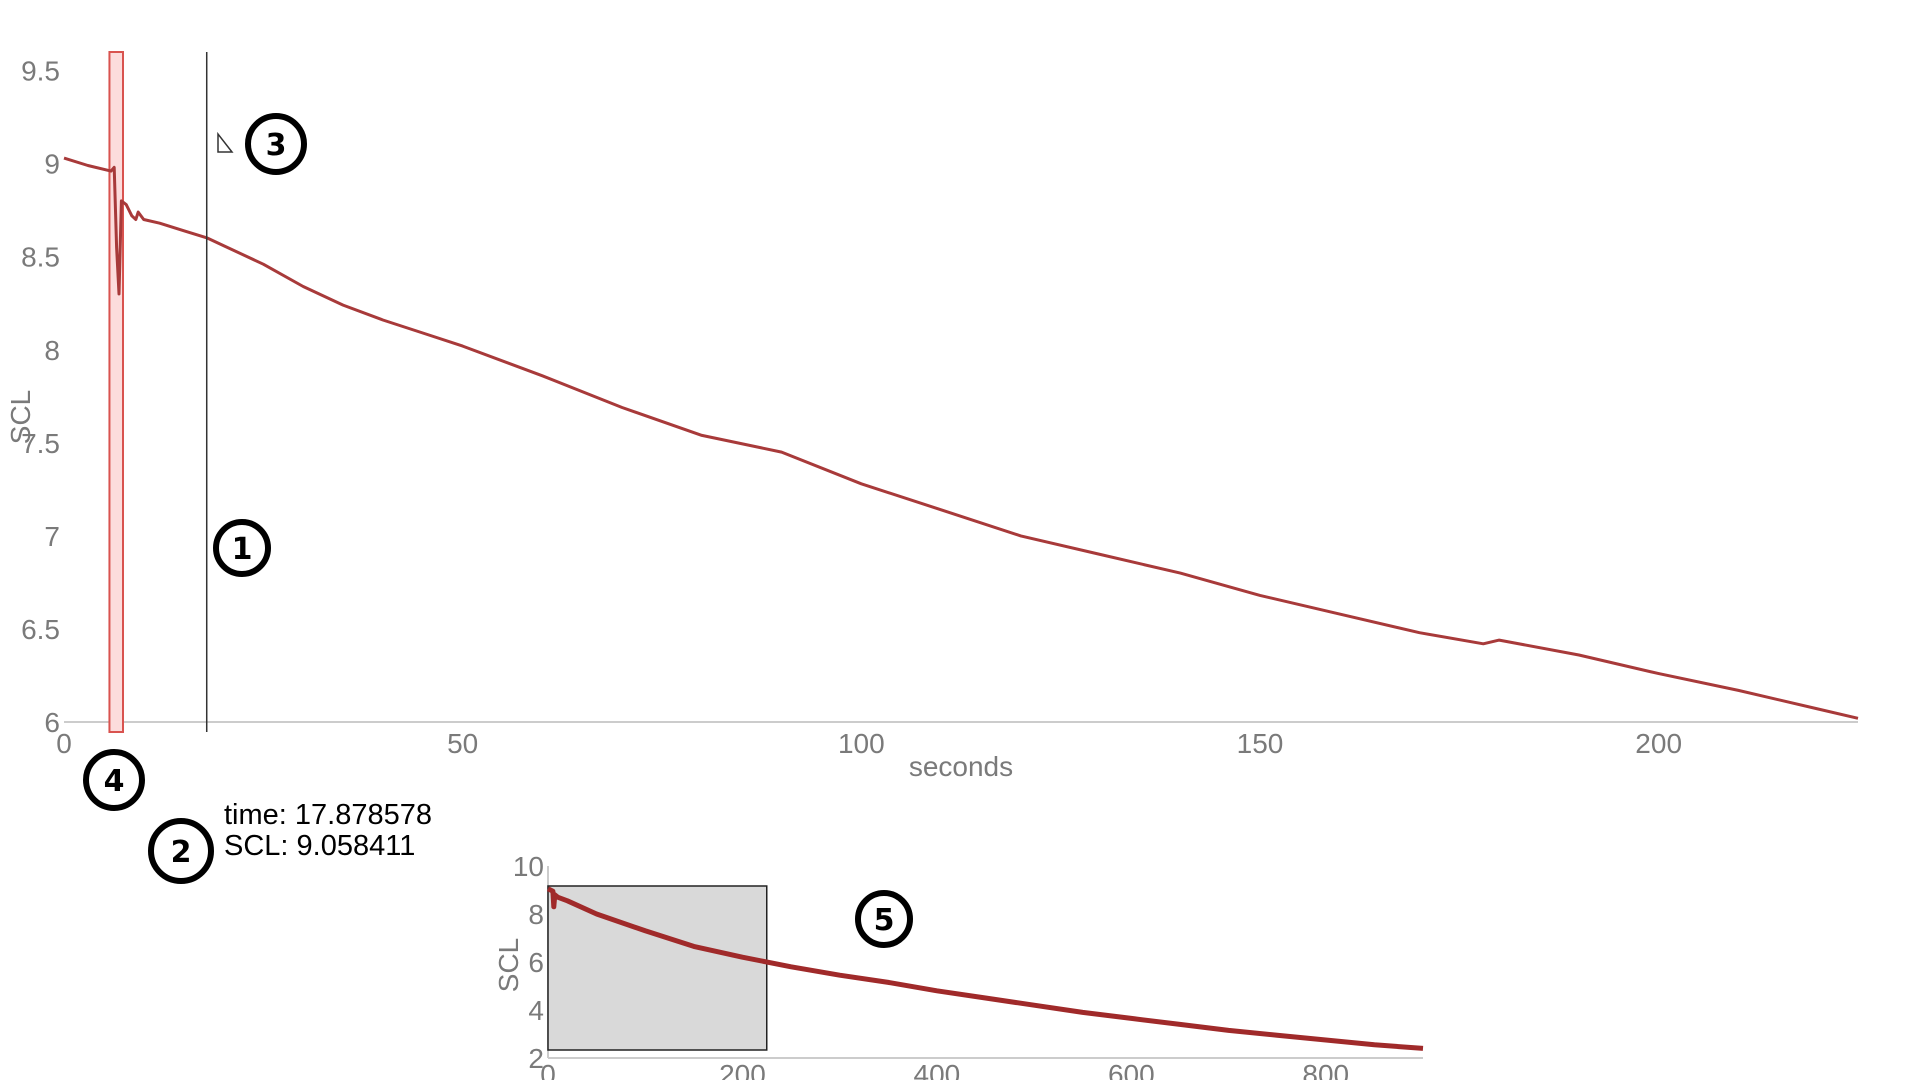 The image size is (1920, 1080). I want to click on main-y-tick-label: 8.5, so click(40, 257).